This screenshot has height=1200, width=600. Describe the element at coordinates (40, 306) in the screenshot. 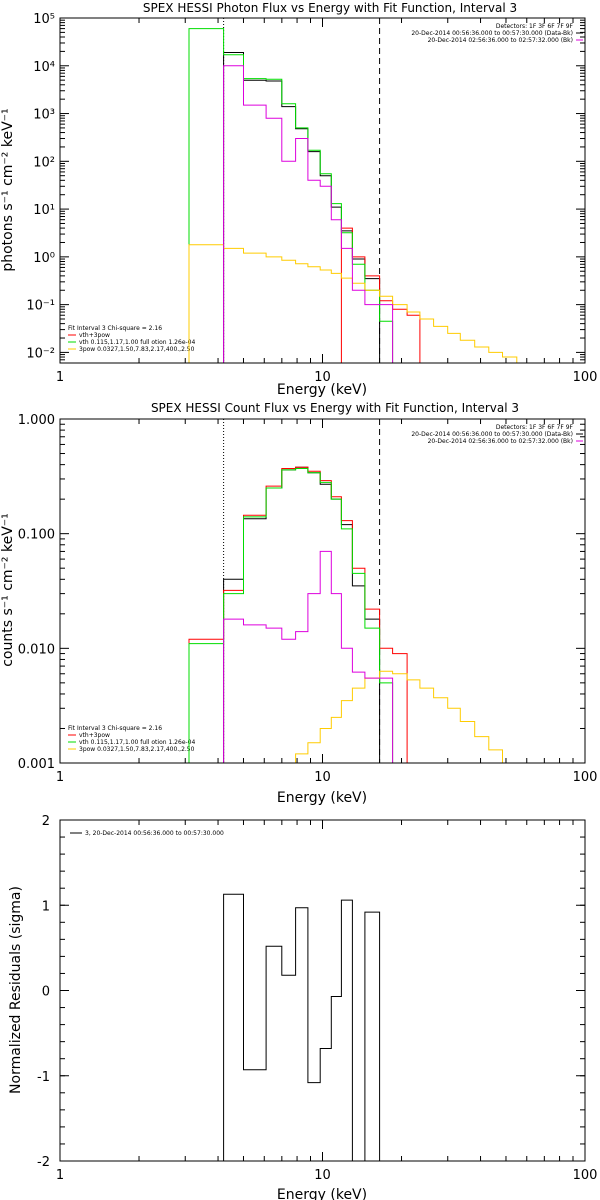

I see `photon-y-tick-label: 10⁻¹` at that location.